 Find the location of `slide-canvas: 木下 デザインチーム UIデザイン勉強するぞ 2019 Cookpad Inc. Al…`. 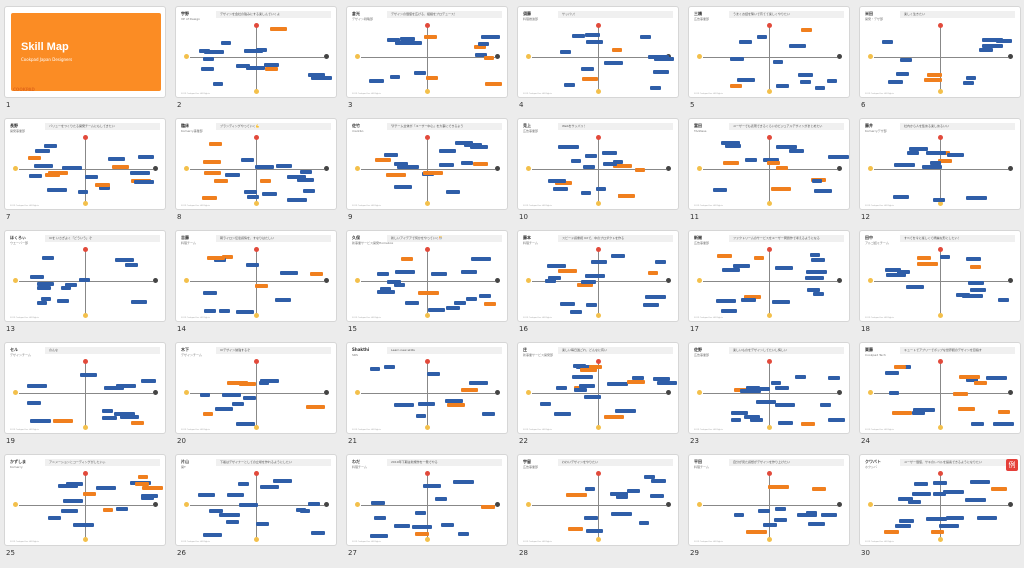

slide-canvas: 木下 デザインチーム UIデザイン勉強するぞ 2019 Cookpad Inc. Al… is located at coordinates (256, 388).